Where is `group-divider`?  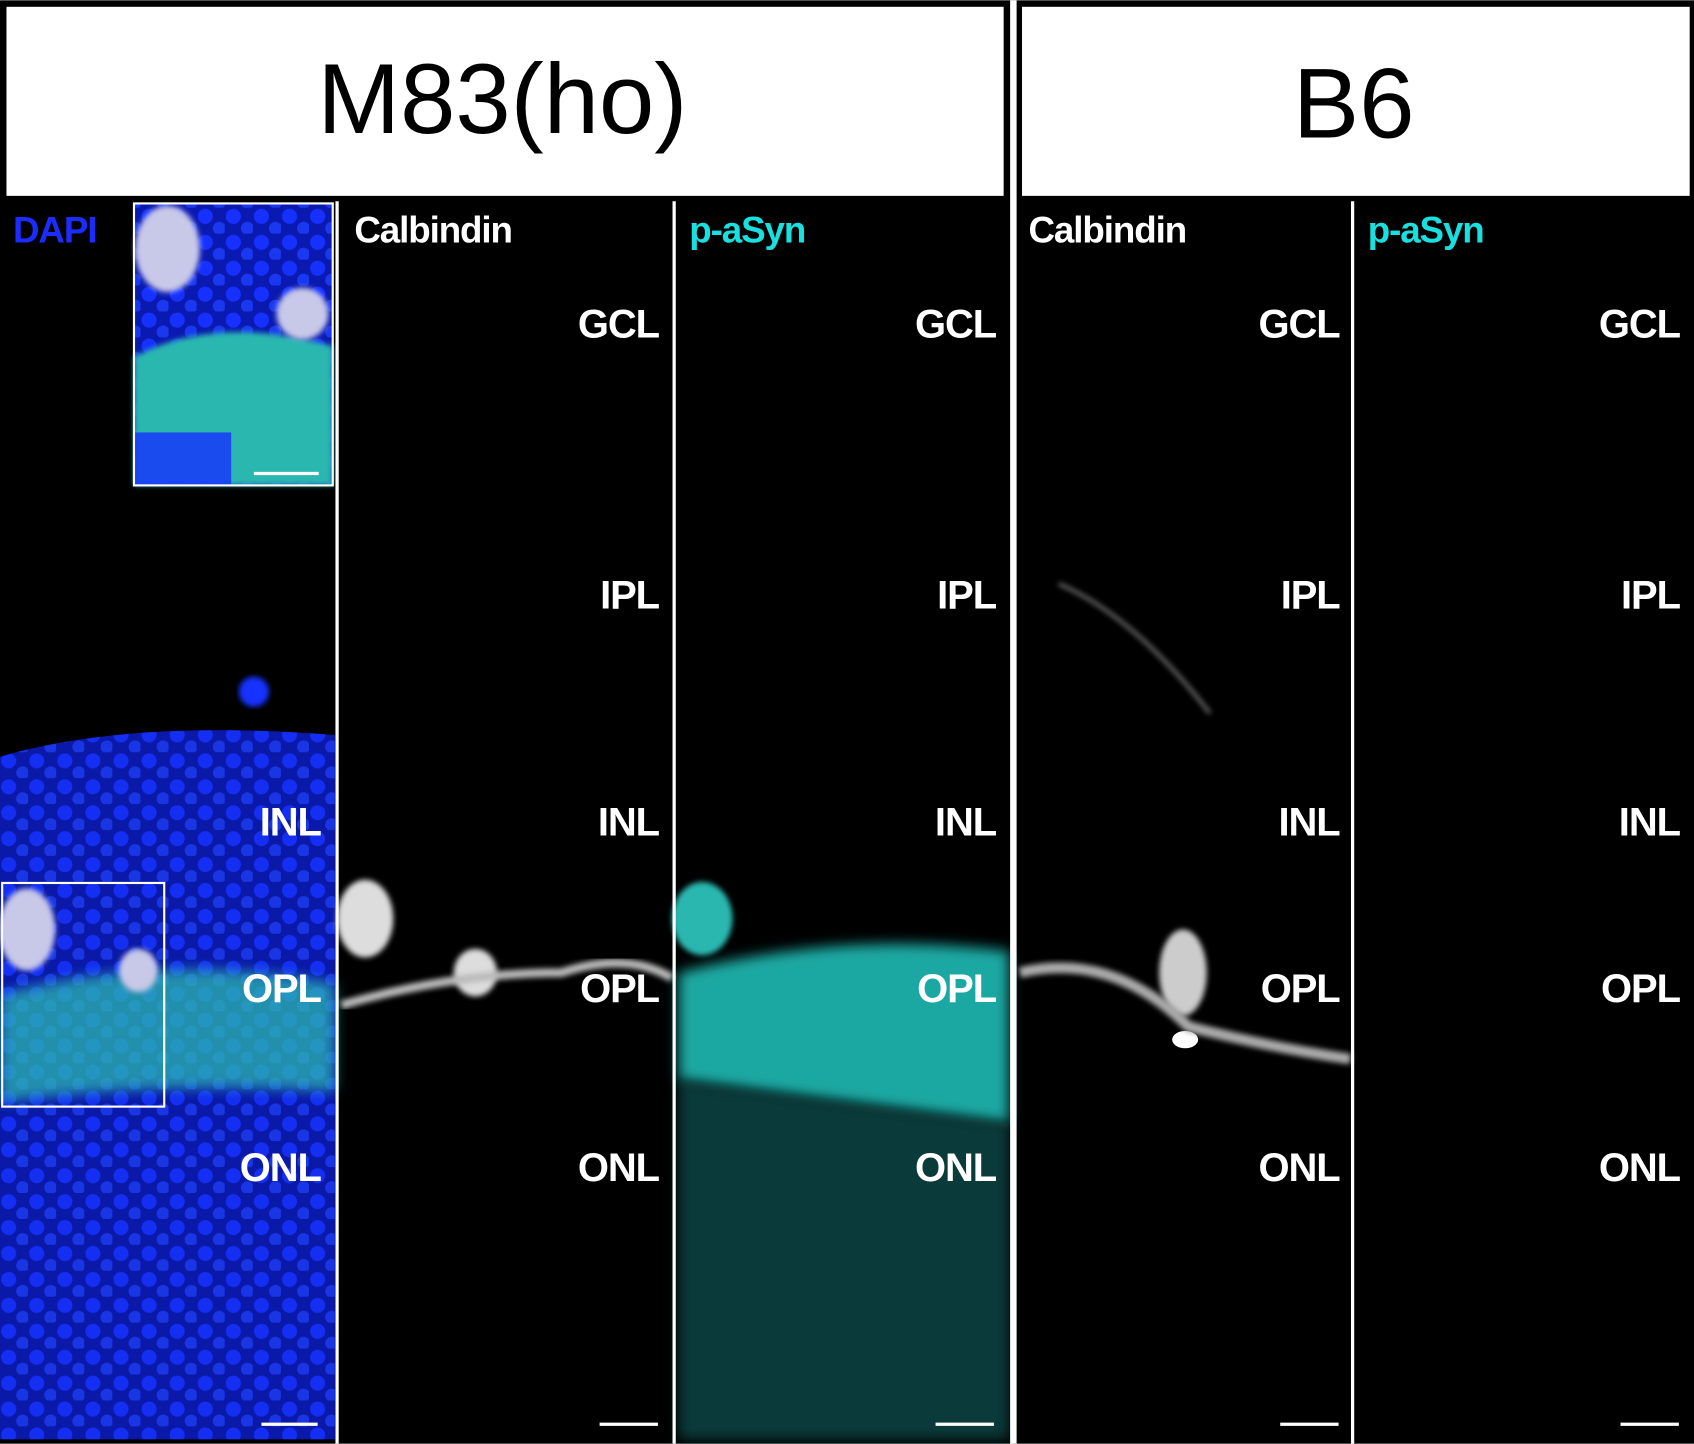
group-divider is located at coordinates (1013, 722).